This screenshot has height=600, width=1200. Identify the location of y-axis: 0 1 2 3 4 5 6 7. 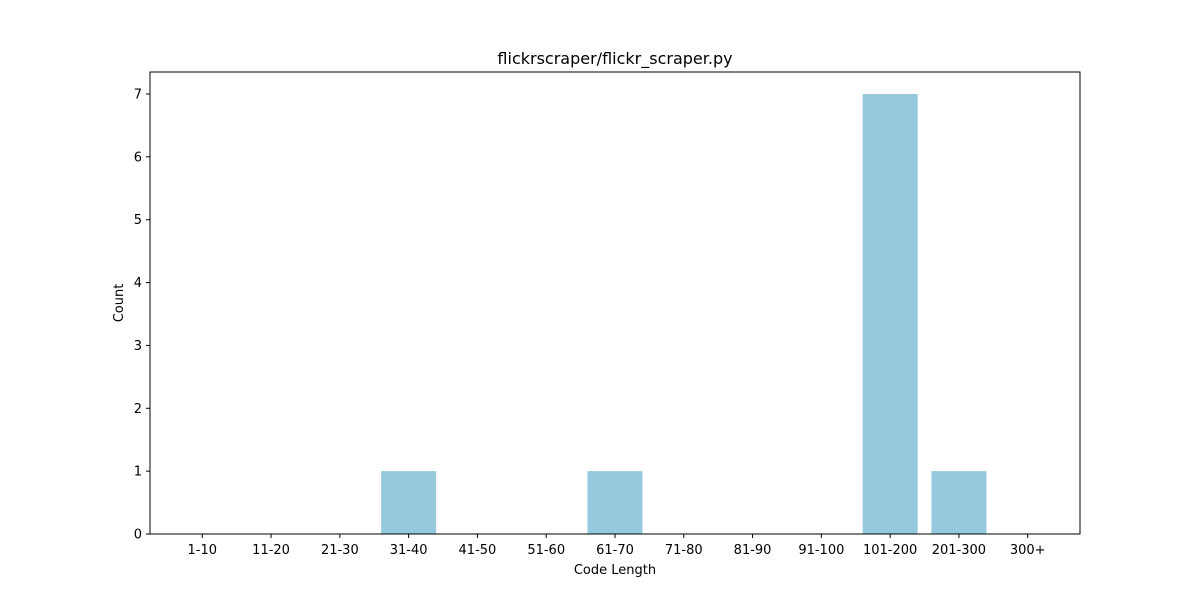
(142, 315).